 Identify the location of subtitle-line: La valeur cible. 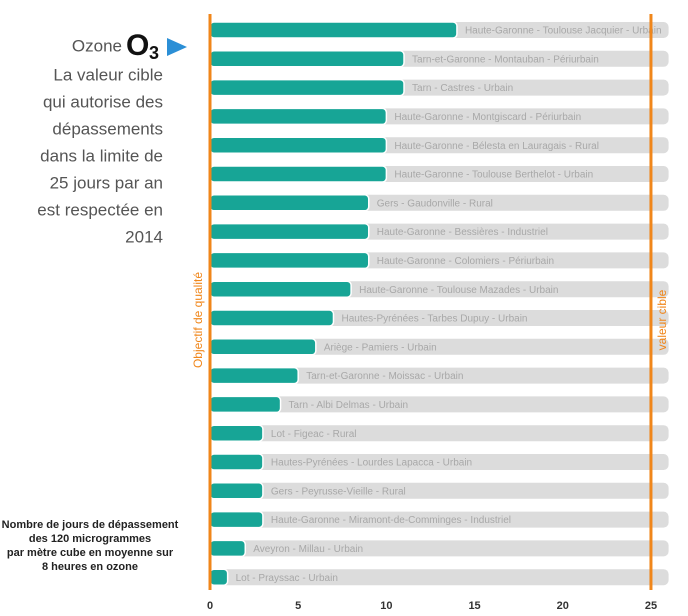
(108, 74).